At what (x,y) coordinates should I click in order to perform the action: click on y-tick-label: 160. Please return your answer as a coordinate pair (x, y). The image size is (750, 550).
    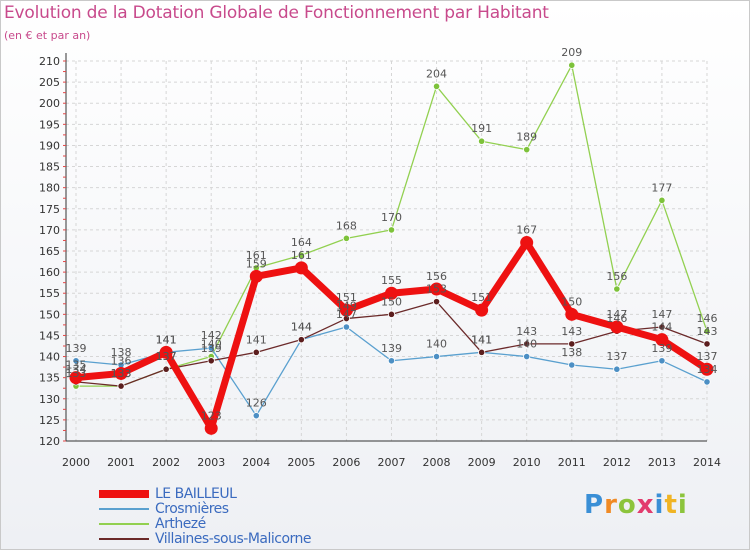
    Looking at the image, I should click on (49, 272).